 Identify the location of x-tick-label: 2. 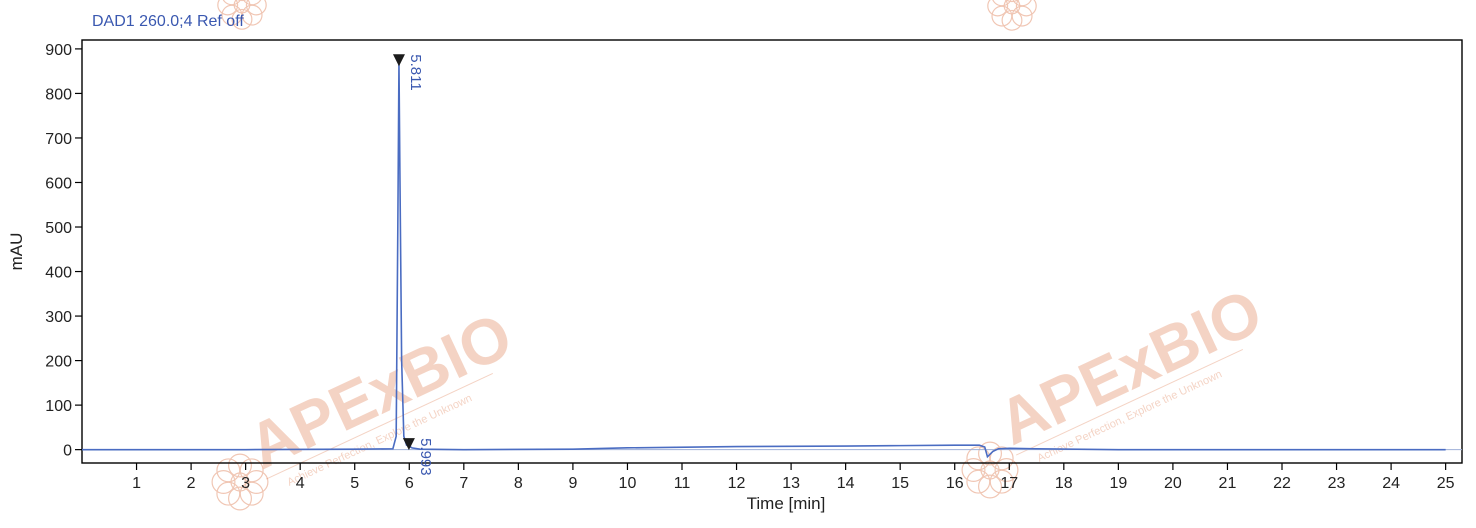
(191, 483).